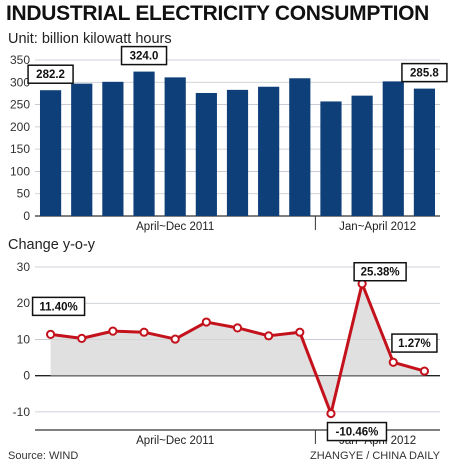 This screenshot has width=450, height=469. I want to click on bar-y-tick-label: 350, so click(20, 60).